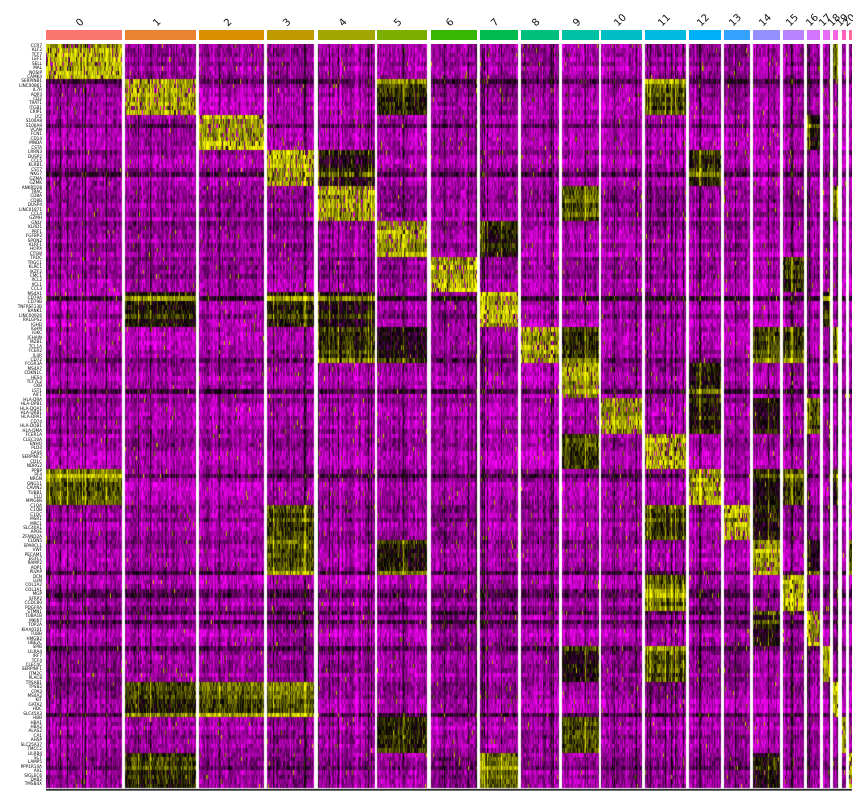 The width and height of the screenshot is (853, 800). I want to click on gene-label: HBA2, so click(36, 726).